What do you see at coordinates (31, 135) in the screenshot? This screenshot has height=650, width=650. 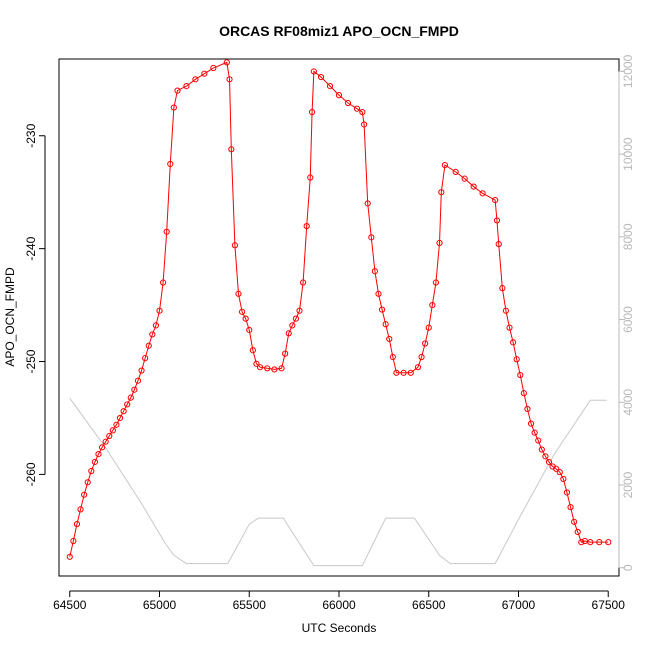 I see `y-tick-label: -230` at bounding box center [31, 135].